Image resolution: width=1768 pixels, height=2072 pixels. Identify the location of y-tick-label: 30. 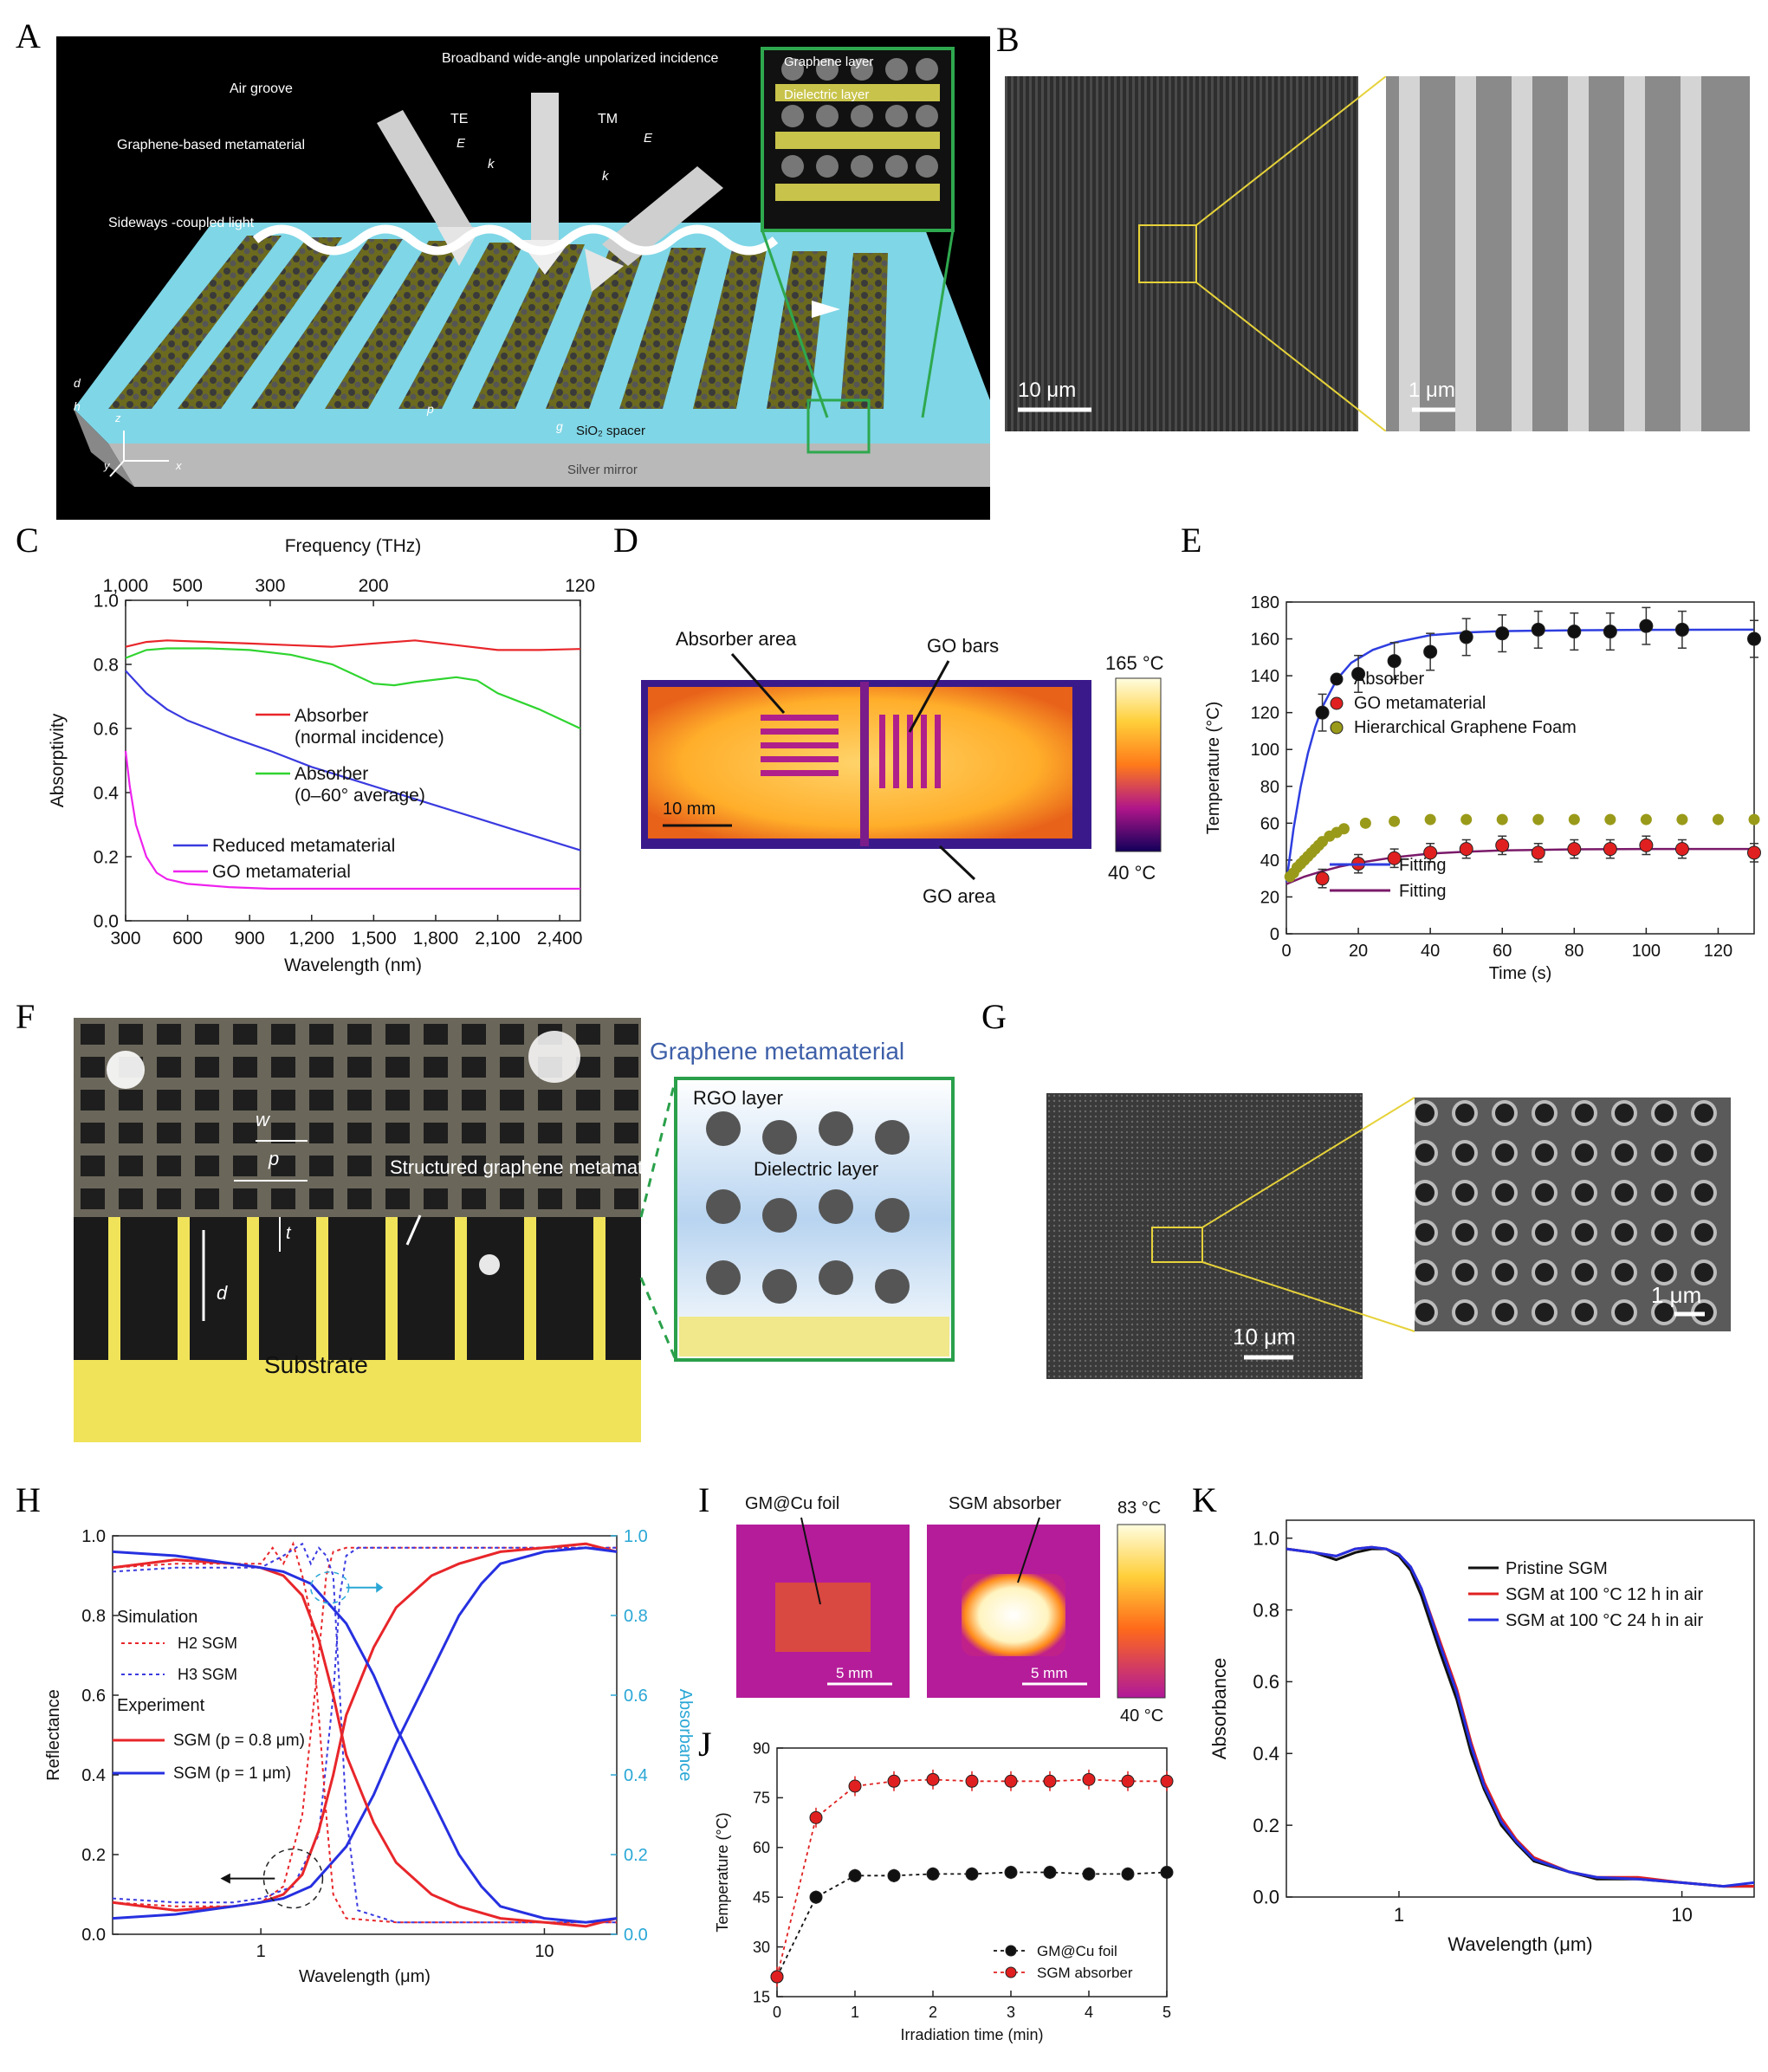
(761, 1947).